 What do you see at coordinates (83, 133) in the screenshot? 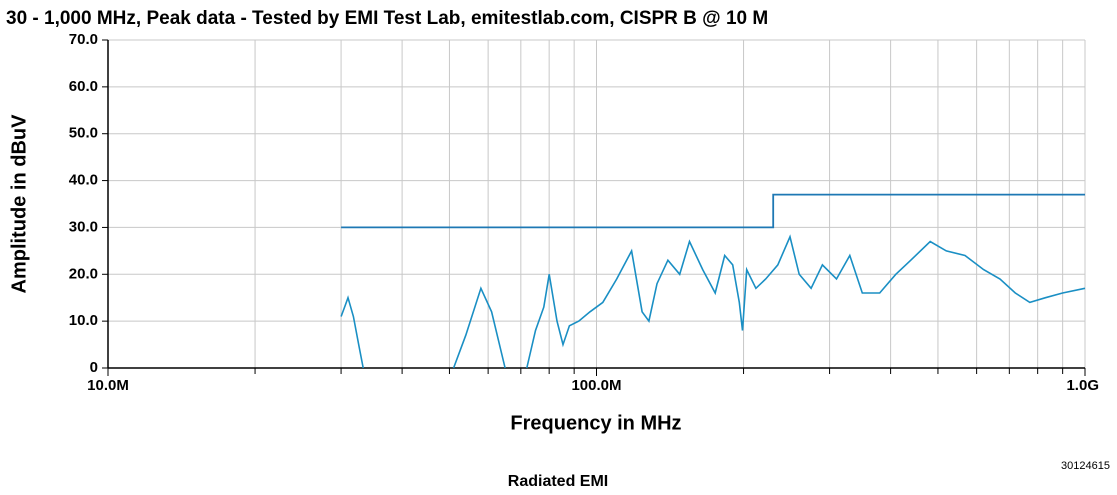
I see `y-tick-label: 50.0` at bounding box center [83, 133].